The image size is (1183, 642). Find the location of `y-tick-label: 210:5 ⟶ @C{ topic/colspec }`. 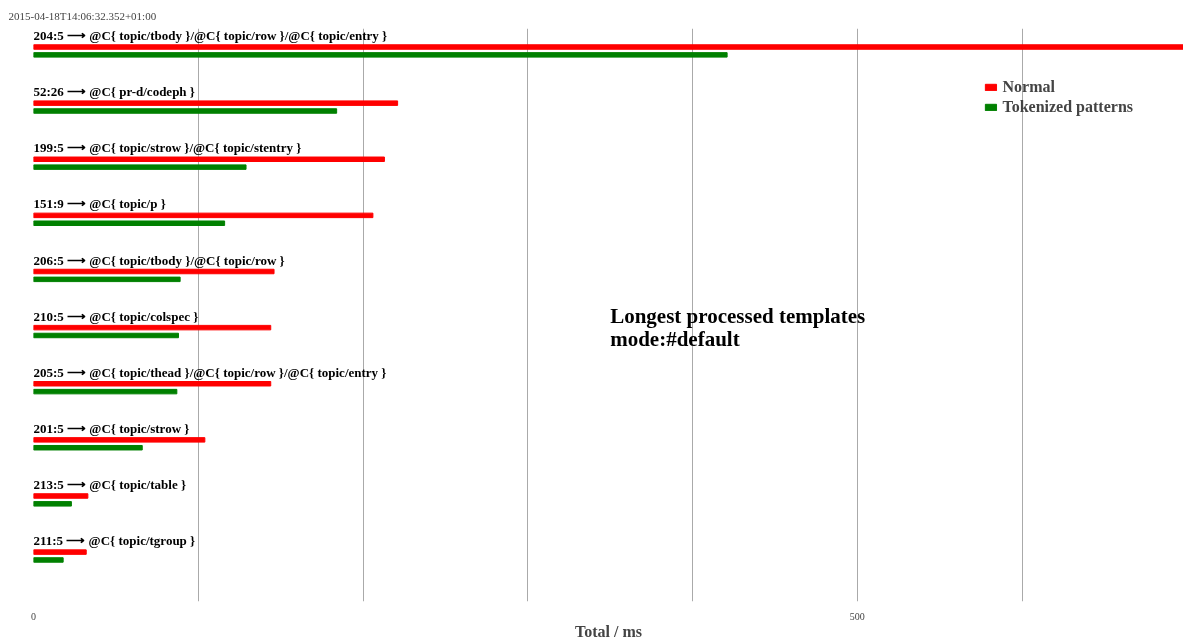

y-tick-label: 210:5 ⟶ @C{ topic/colspec } is located at coordinates (116, 316).